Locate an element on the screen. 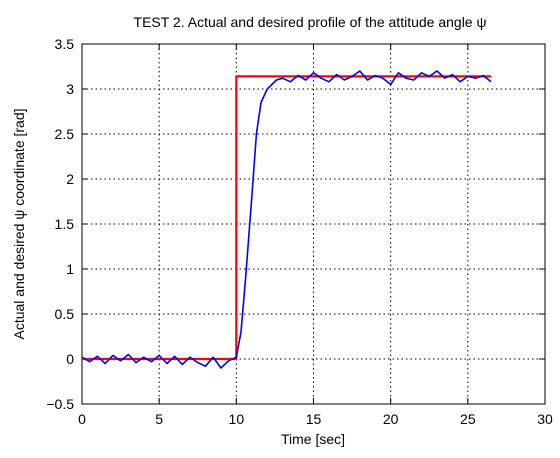 This screenshot has width=560, height=458. x-tick-label: 5 is located at coordinates (159, 419).